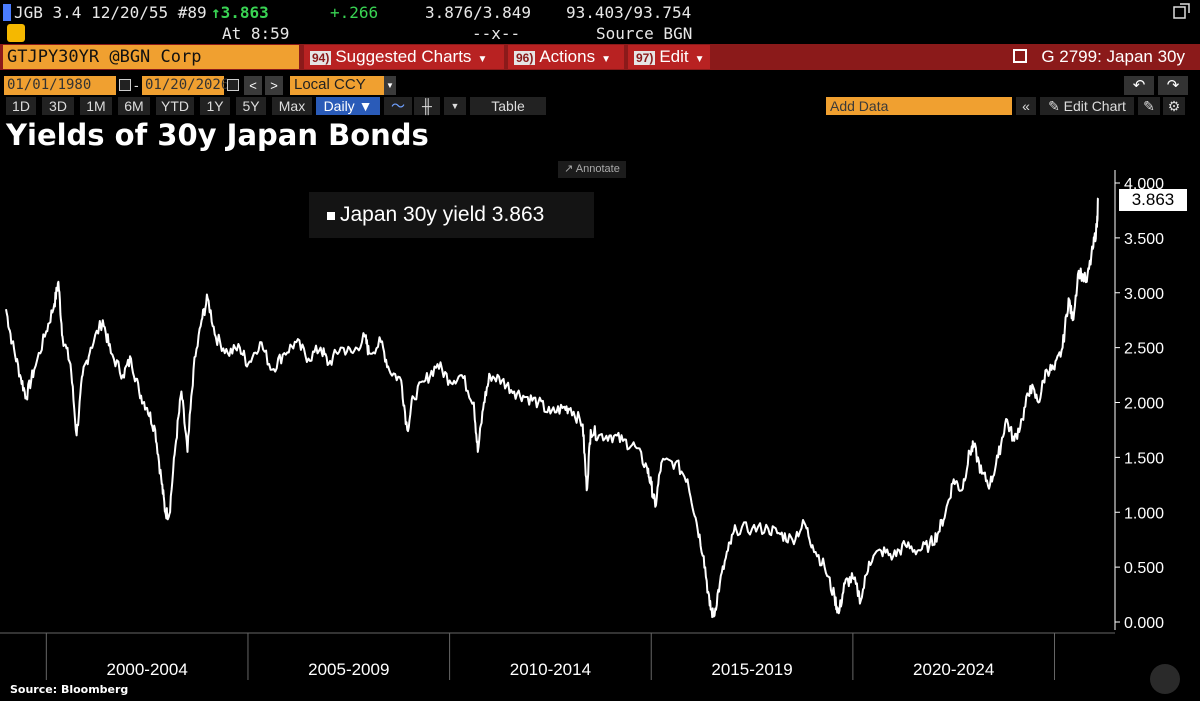 Image resolution: width=1200 pixels, height=701 pixels. I want to click on redo-button: ↷, so click(1173, 85).